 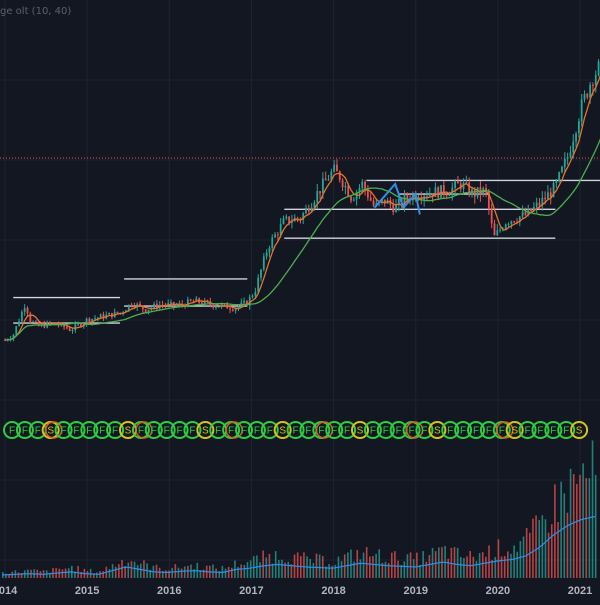 I want to click on signal-ring-secondary, so click(x=234, y=430).